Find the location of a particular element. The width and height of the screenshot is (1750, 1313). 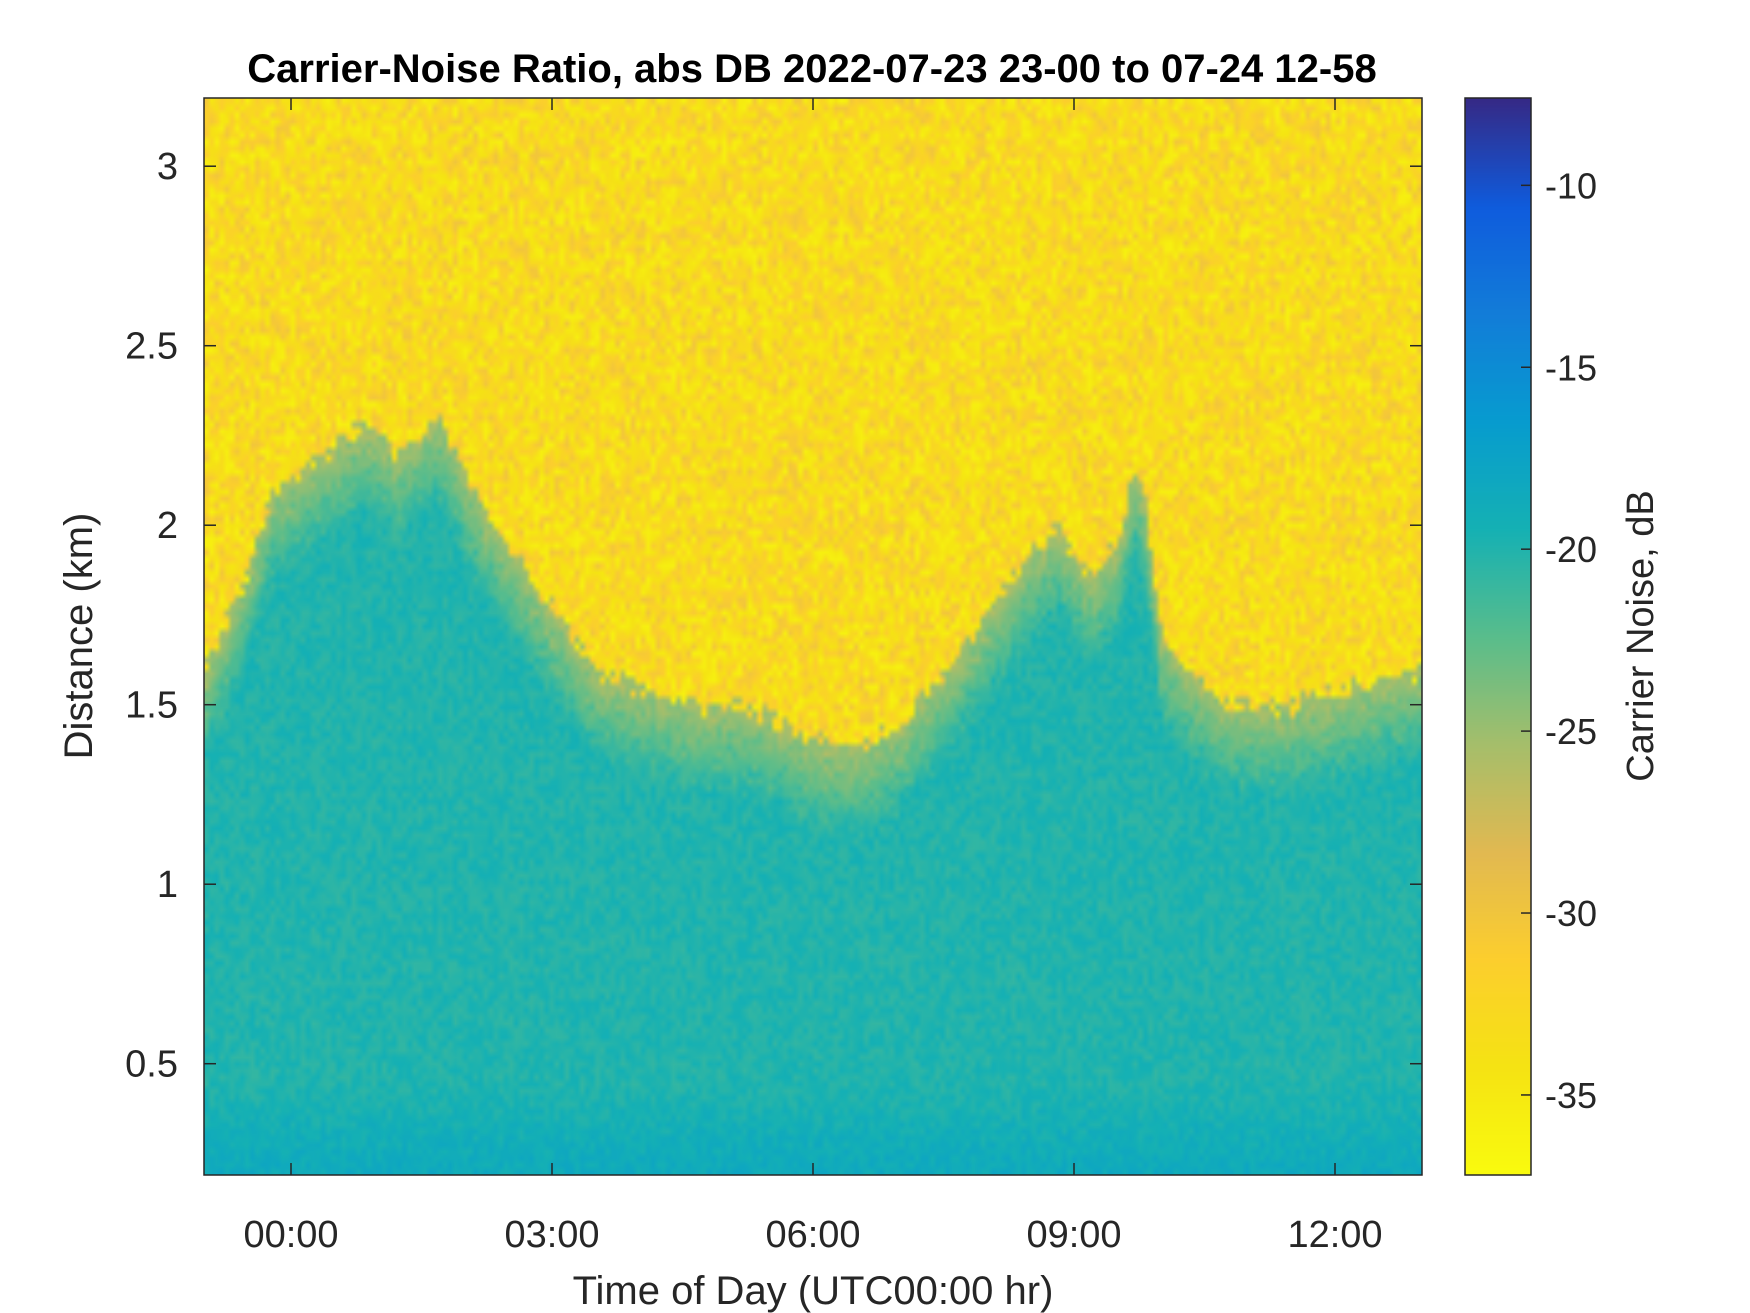

y-tick-label: 1 is located at coordinates (167, 885).